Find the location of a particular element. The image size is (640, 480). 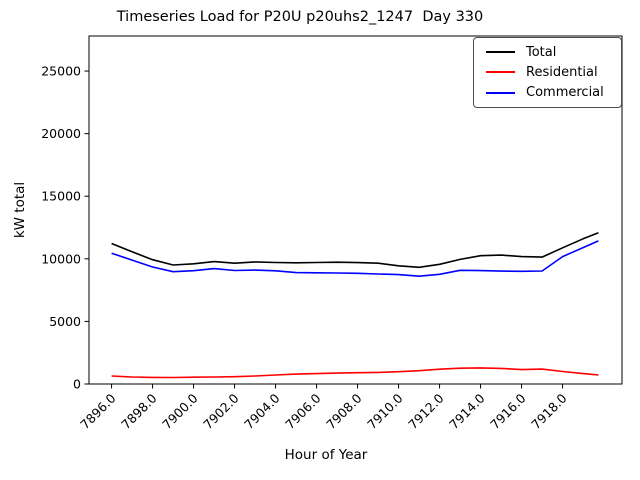

x-tick-label: 7898.0 is located at coordinates (139, 411).